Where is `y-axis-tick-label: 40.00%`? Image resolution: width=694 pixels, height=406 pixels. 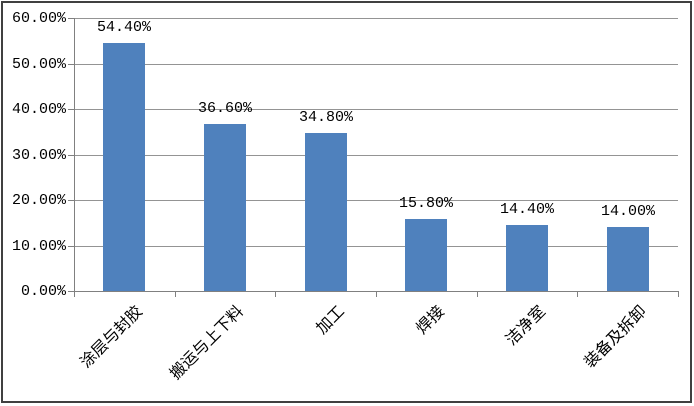
y-axis-tick-label: 40.00% is located at coordinates (38, 109).